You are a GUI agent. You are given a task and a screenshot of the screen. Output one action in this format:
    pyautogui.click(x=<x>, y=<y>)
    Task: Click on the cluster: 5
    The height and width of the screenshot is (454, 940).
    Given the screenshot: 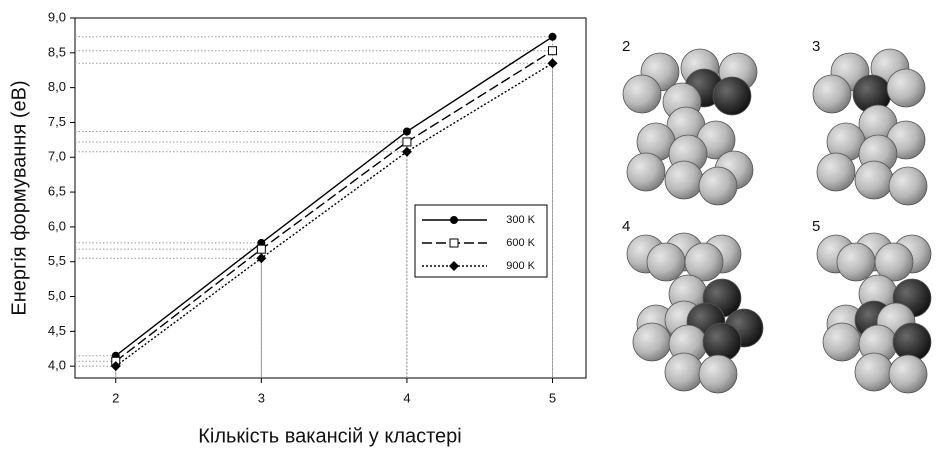 What is the action you would take?
    pyautogui.click(x=872, y=306)
    